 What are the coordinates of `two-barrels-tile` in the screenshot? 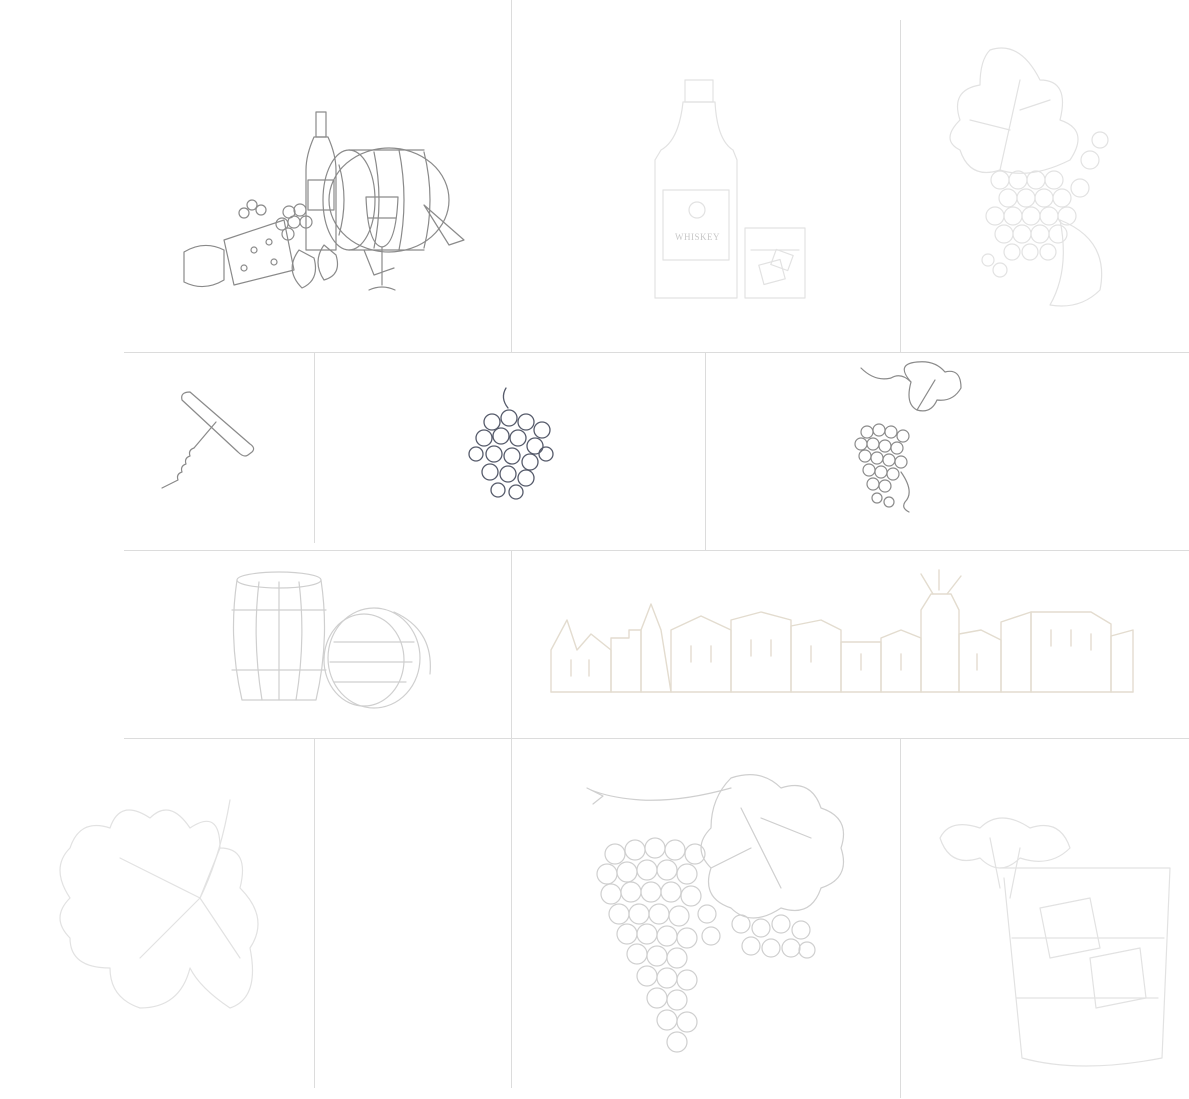 It's located at (317, 644).